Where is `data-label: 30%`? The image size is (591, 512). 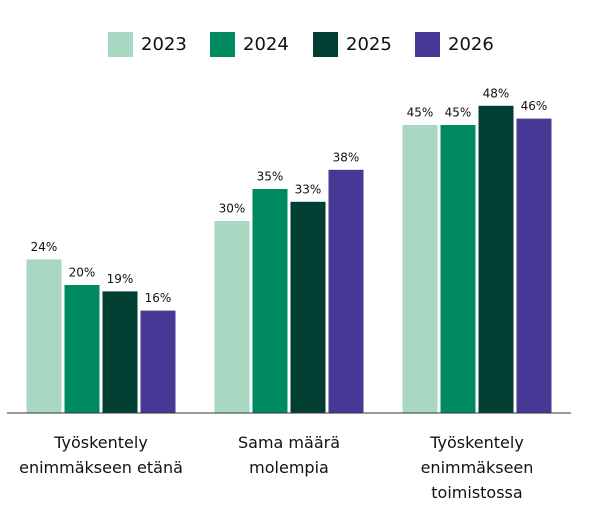 data-label: 30% is located at coordinates (232, 209).